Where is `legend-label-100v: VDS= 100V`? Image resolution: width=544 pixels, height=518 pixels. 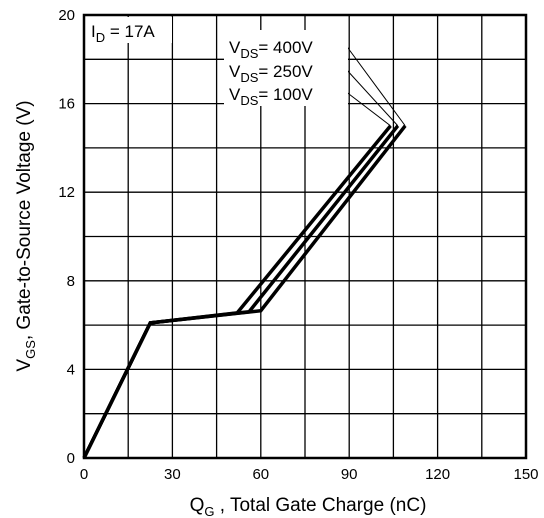 legend-label-100v: VDS= 100V is located at coordinates (271, 96).